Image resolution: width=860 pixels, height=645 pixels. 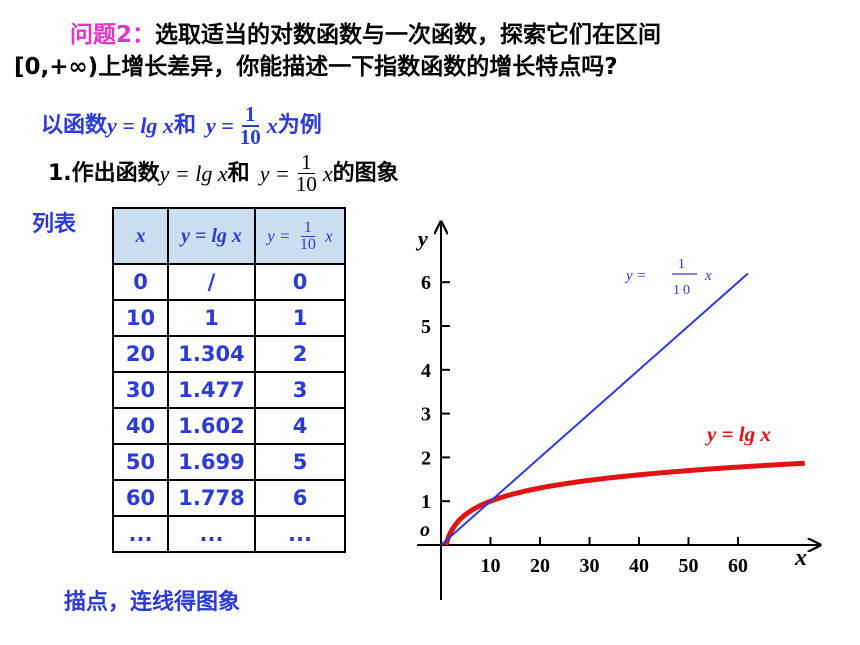 I want to click on example-suffix: 为例, so click(x=299, y=125).